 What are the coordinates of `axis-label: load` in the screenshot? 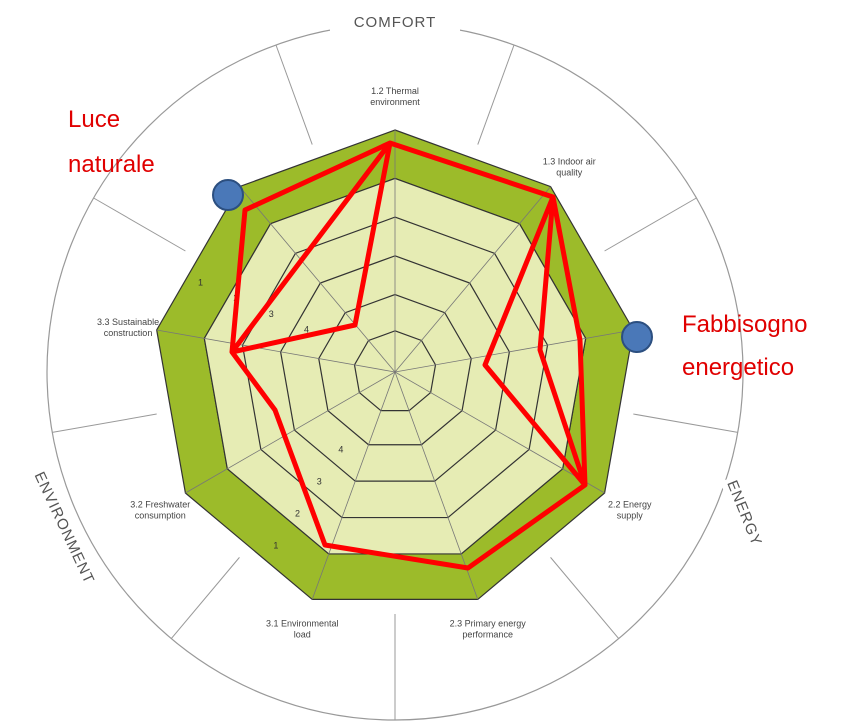 It's located at (302, 635).